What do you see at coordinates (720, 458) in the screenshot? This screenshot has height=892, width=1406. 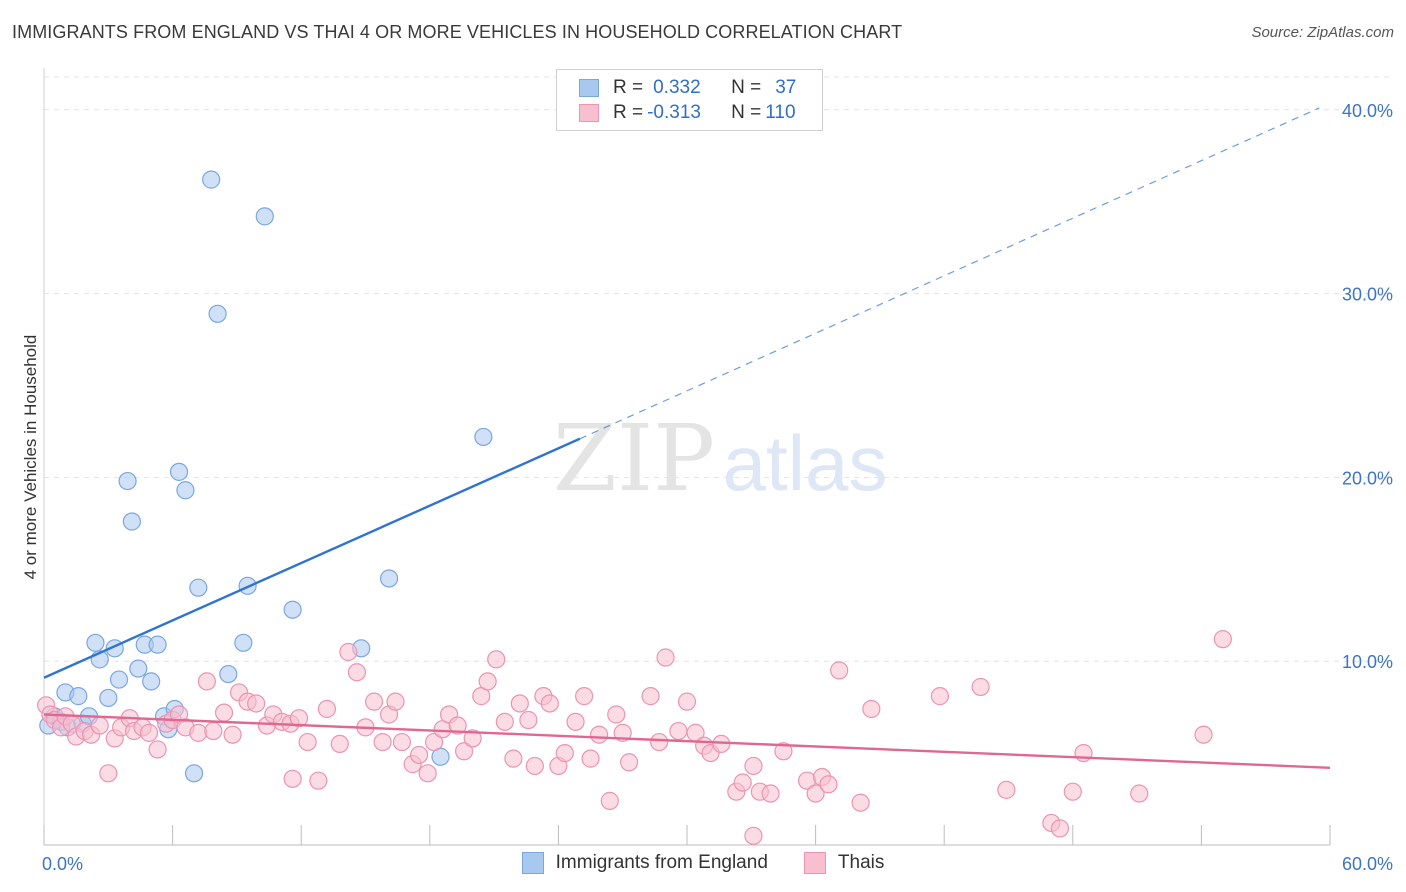 I see `watermark: ZIP atlas` at bounding box center [720, 458].